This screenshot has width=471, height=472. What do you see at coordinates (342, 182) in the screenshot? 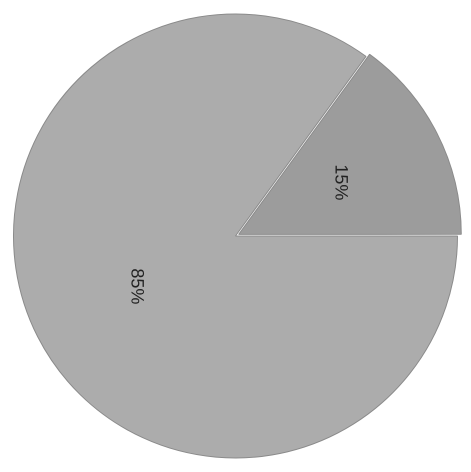
I see `data-label: 15%` at bounding box center [342, 182].